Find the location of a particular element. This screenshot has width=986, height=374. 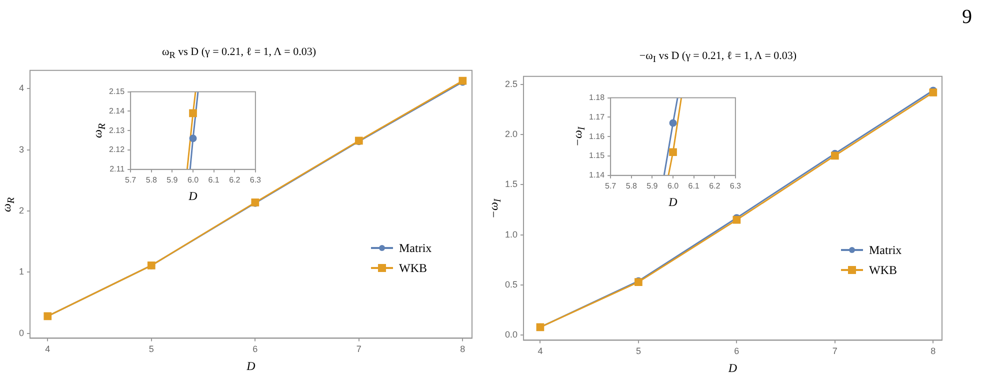

y-tick-label: 1.17 is located at coordinates (597, 117).